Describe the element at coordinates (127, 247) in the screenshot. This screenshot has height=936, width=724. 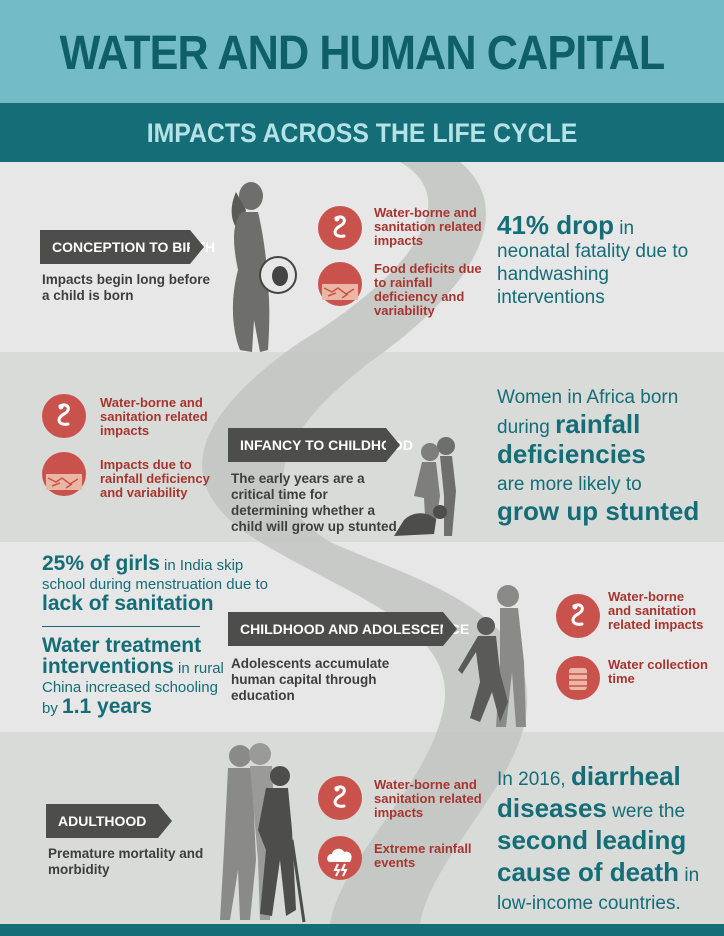
I see `tag-conception-to-birth: CONCEPTION TO BIRTH` at that location.